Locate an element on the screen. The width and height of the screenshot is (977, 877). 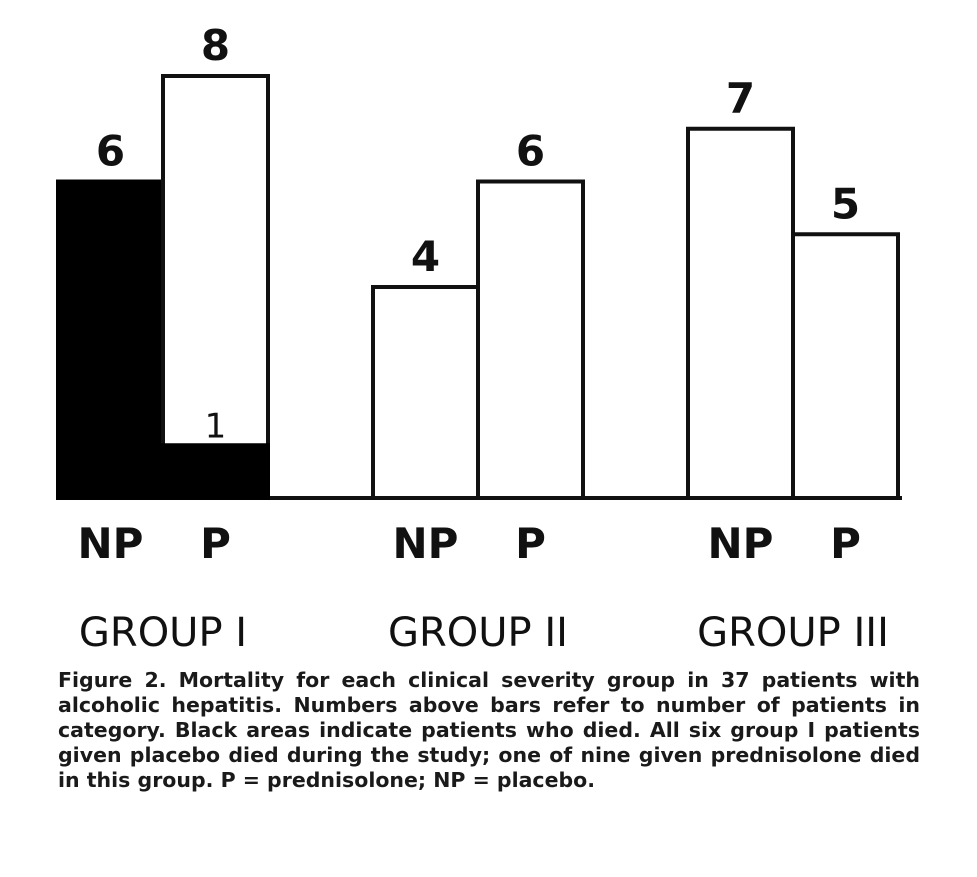
group-3-np-category-label: NP is located at coordinates (741, 543).